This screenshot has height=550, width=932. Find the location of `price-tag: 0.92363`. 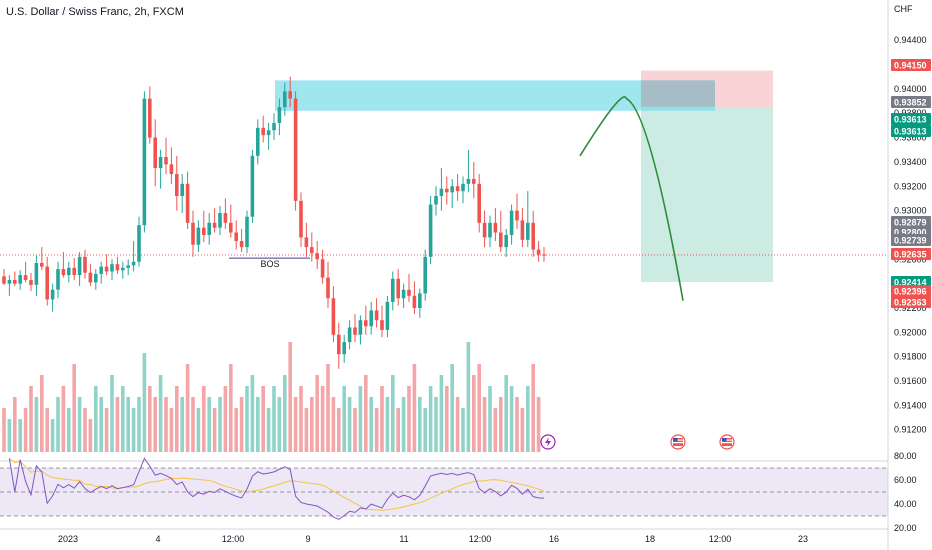

price-tag: 0.92363 is located at coordinates (911, 302).